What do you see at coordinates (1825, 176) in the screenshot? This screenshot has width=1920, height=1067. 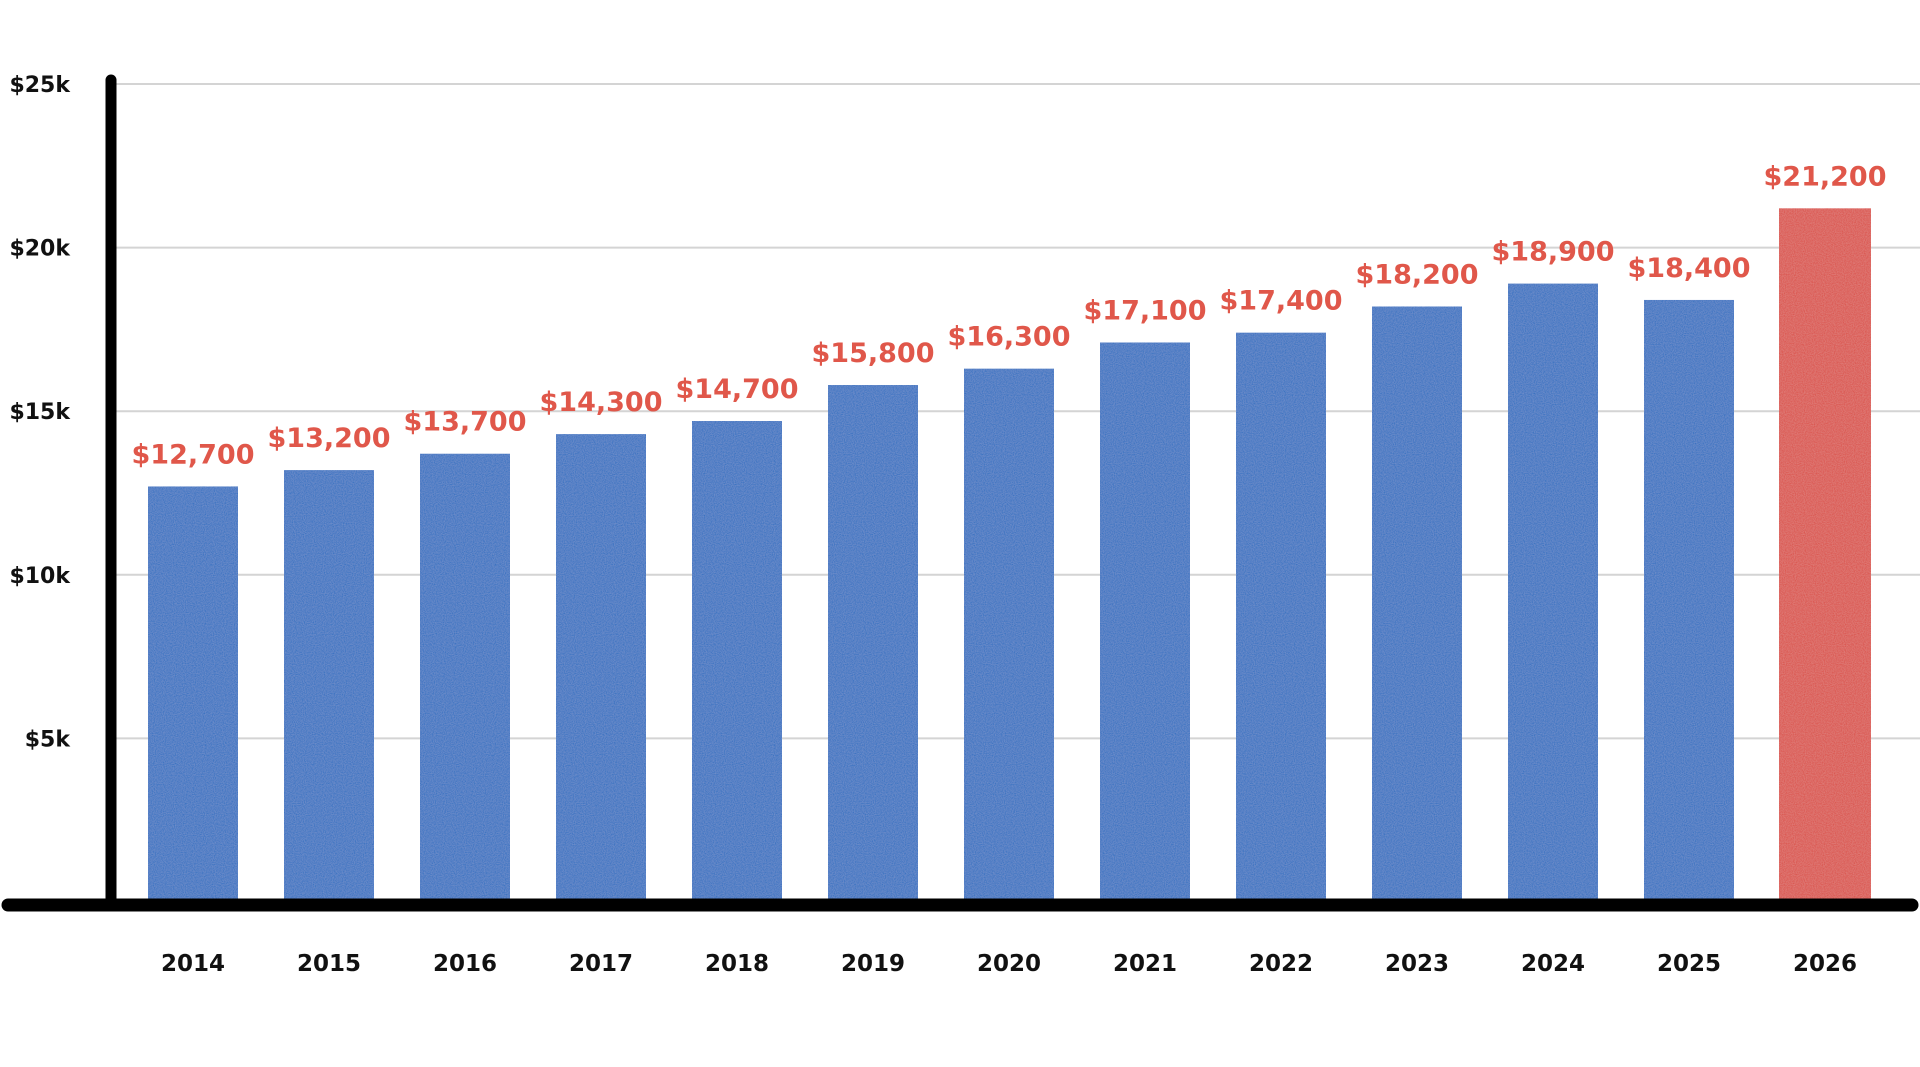 I see `data-label-2026: $21,200` at bounding box center [1825, 176].